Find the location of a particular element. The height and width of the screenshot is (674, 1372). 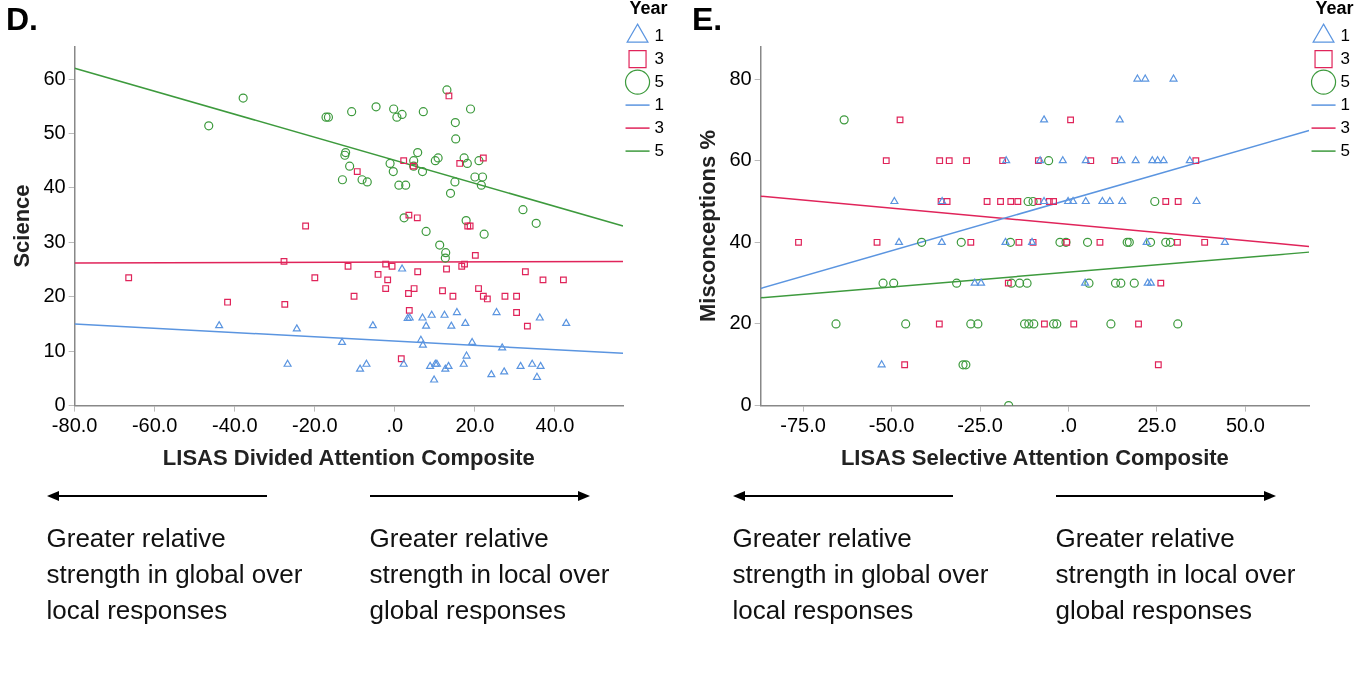

chart-title: D. is located at coordinates (22, 19).